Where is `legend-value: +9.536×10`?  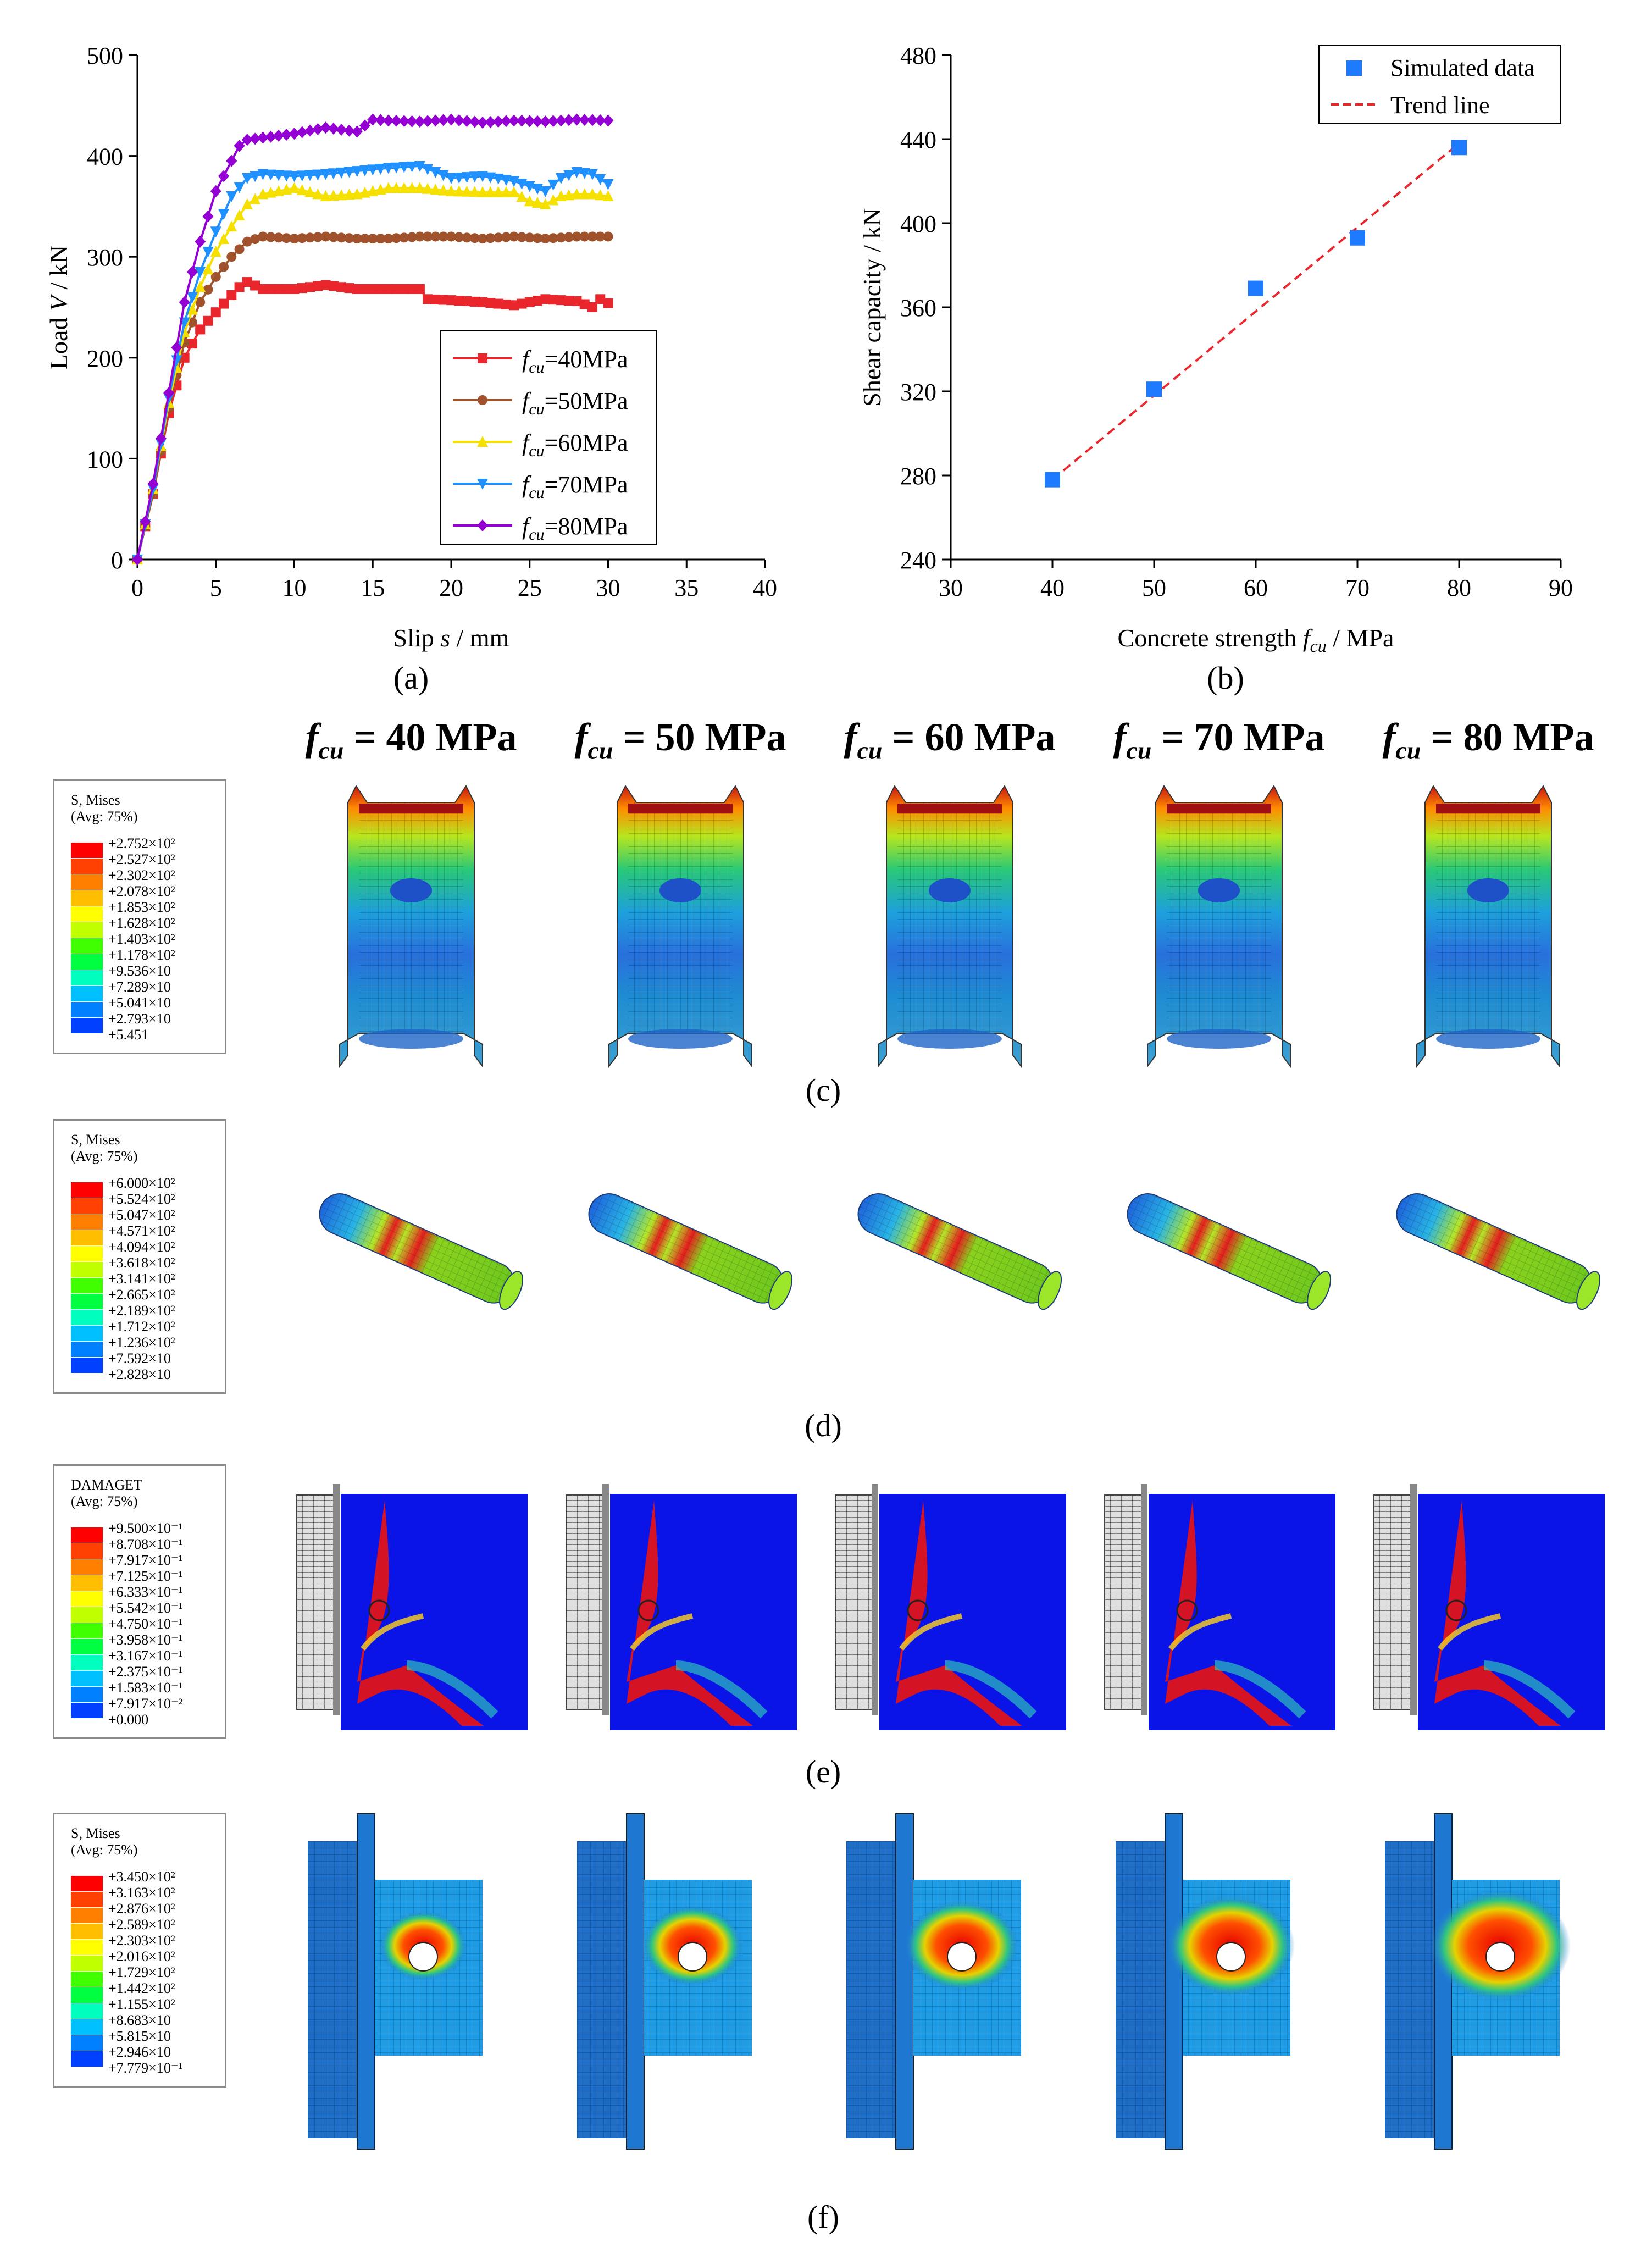
legend-value: +9.536×10 is located at coordinates (139, 971).